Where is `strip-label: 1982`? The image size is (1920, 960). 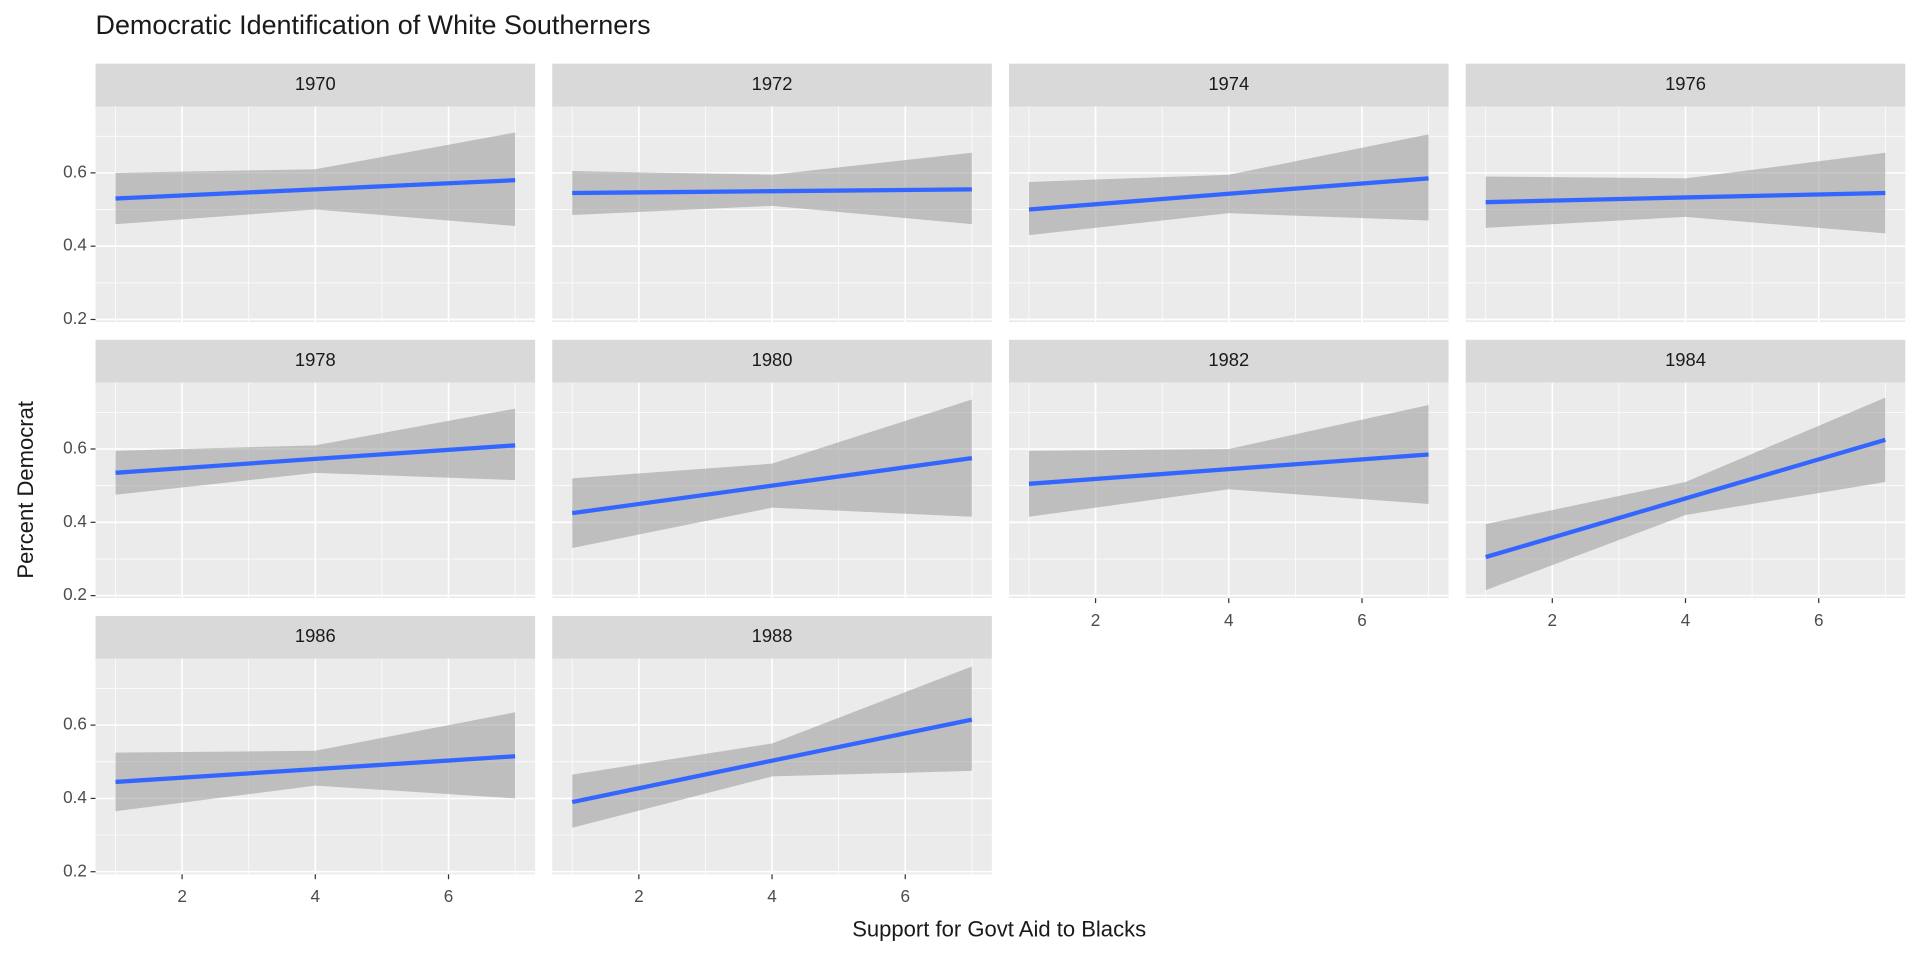 strip-label: 1982 is located at coordinates (1228, 359).